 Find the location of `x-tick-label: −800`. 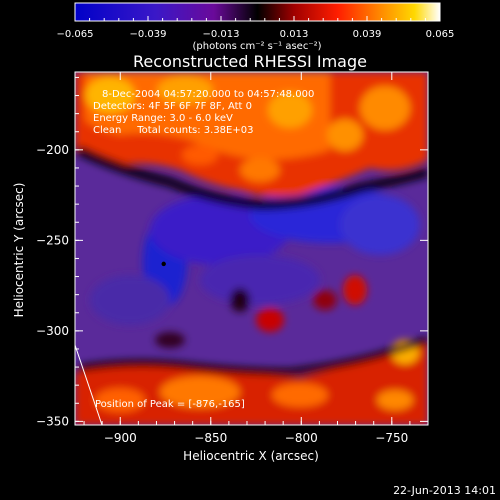

x-tick-label: −800 is located at coordinates (301, 438).